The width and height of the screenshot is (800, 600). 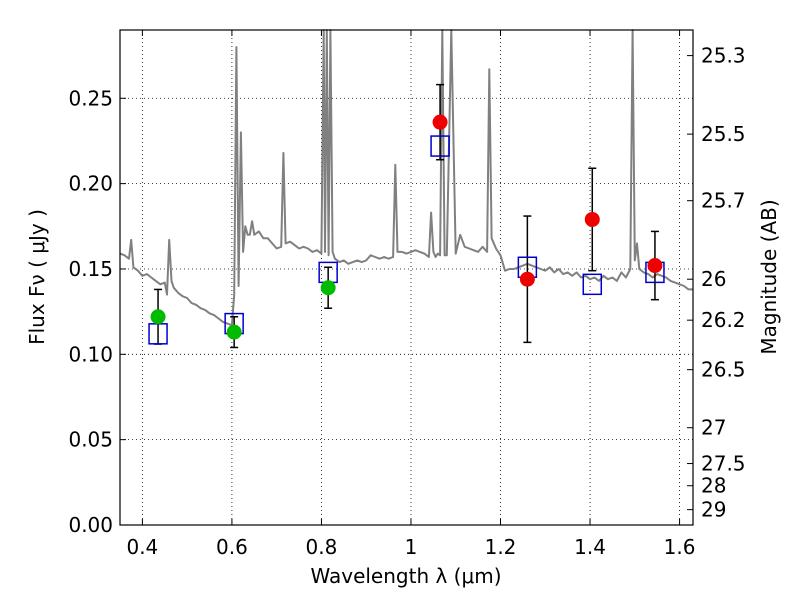 What do you see at coordinates (37, 277) in the screenshot?
I see `y-axis-title: Flux Fν ( μJy )` at bounding box center [37, 277].